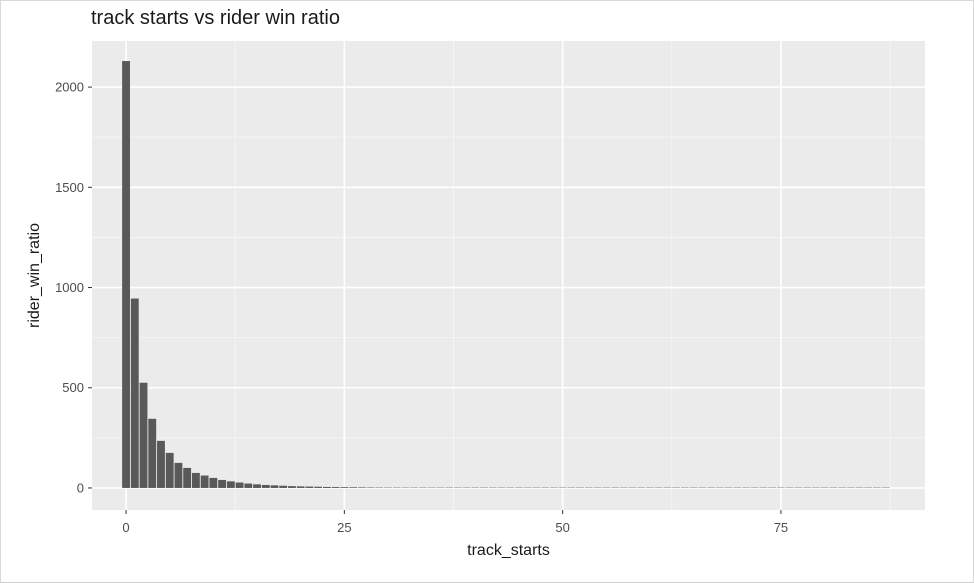  What do you see at coordinates (562, 527) in the screenshot?
I see `x-tick-label: 50` at bounding box center [562, 527].